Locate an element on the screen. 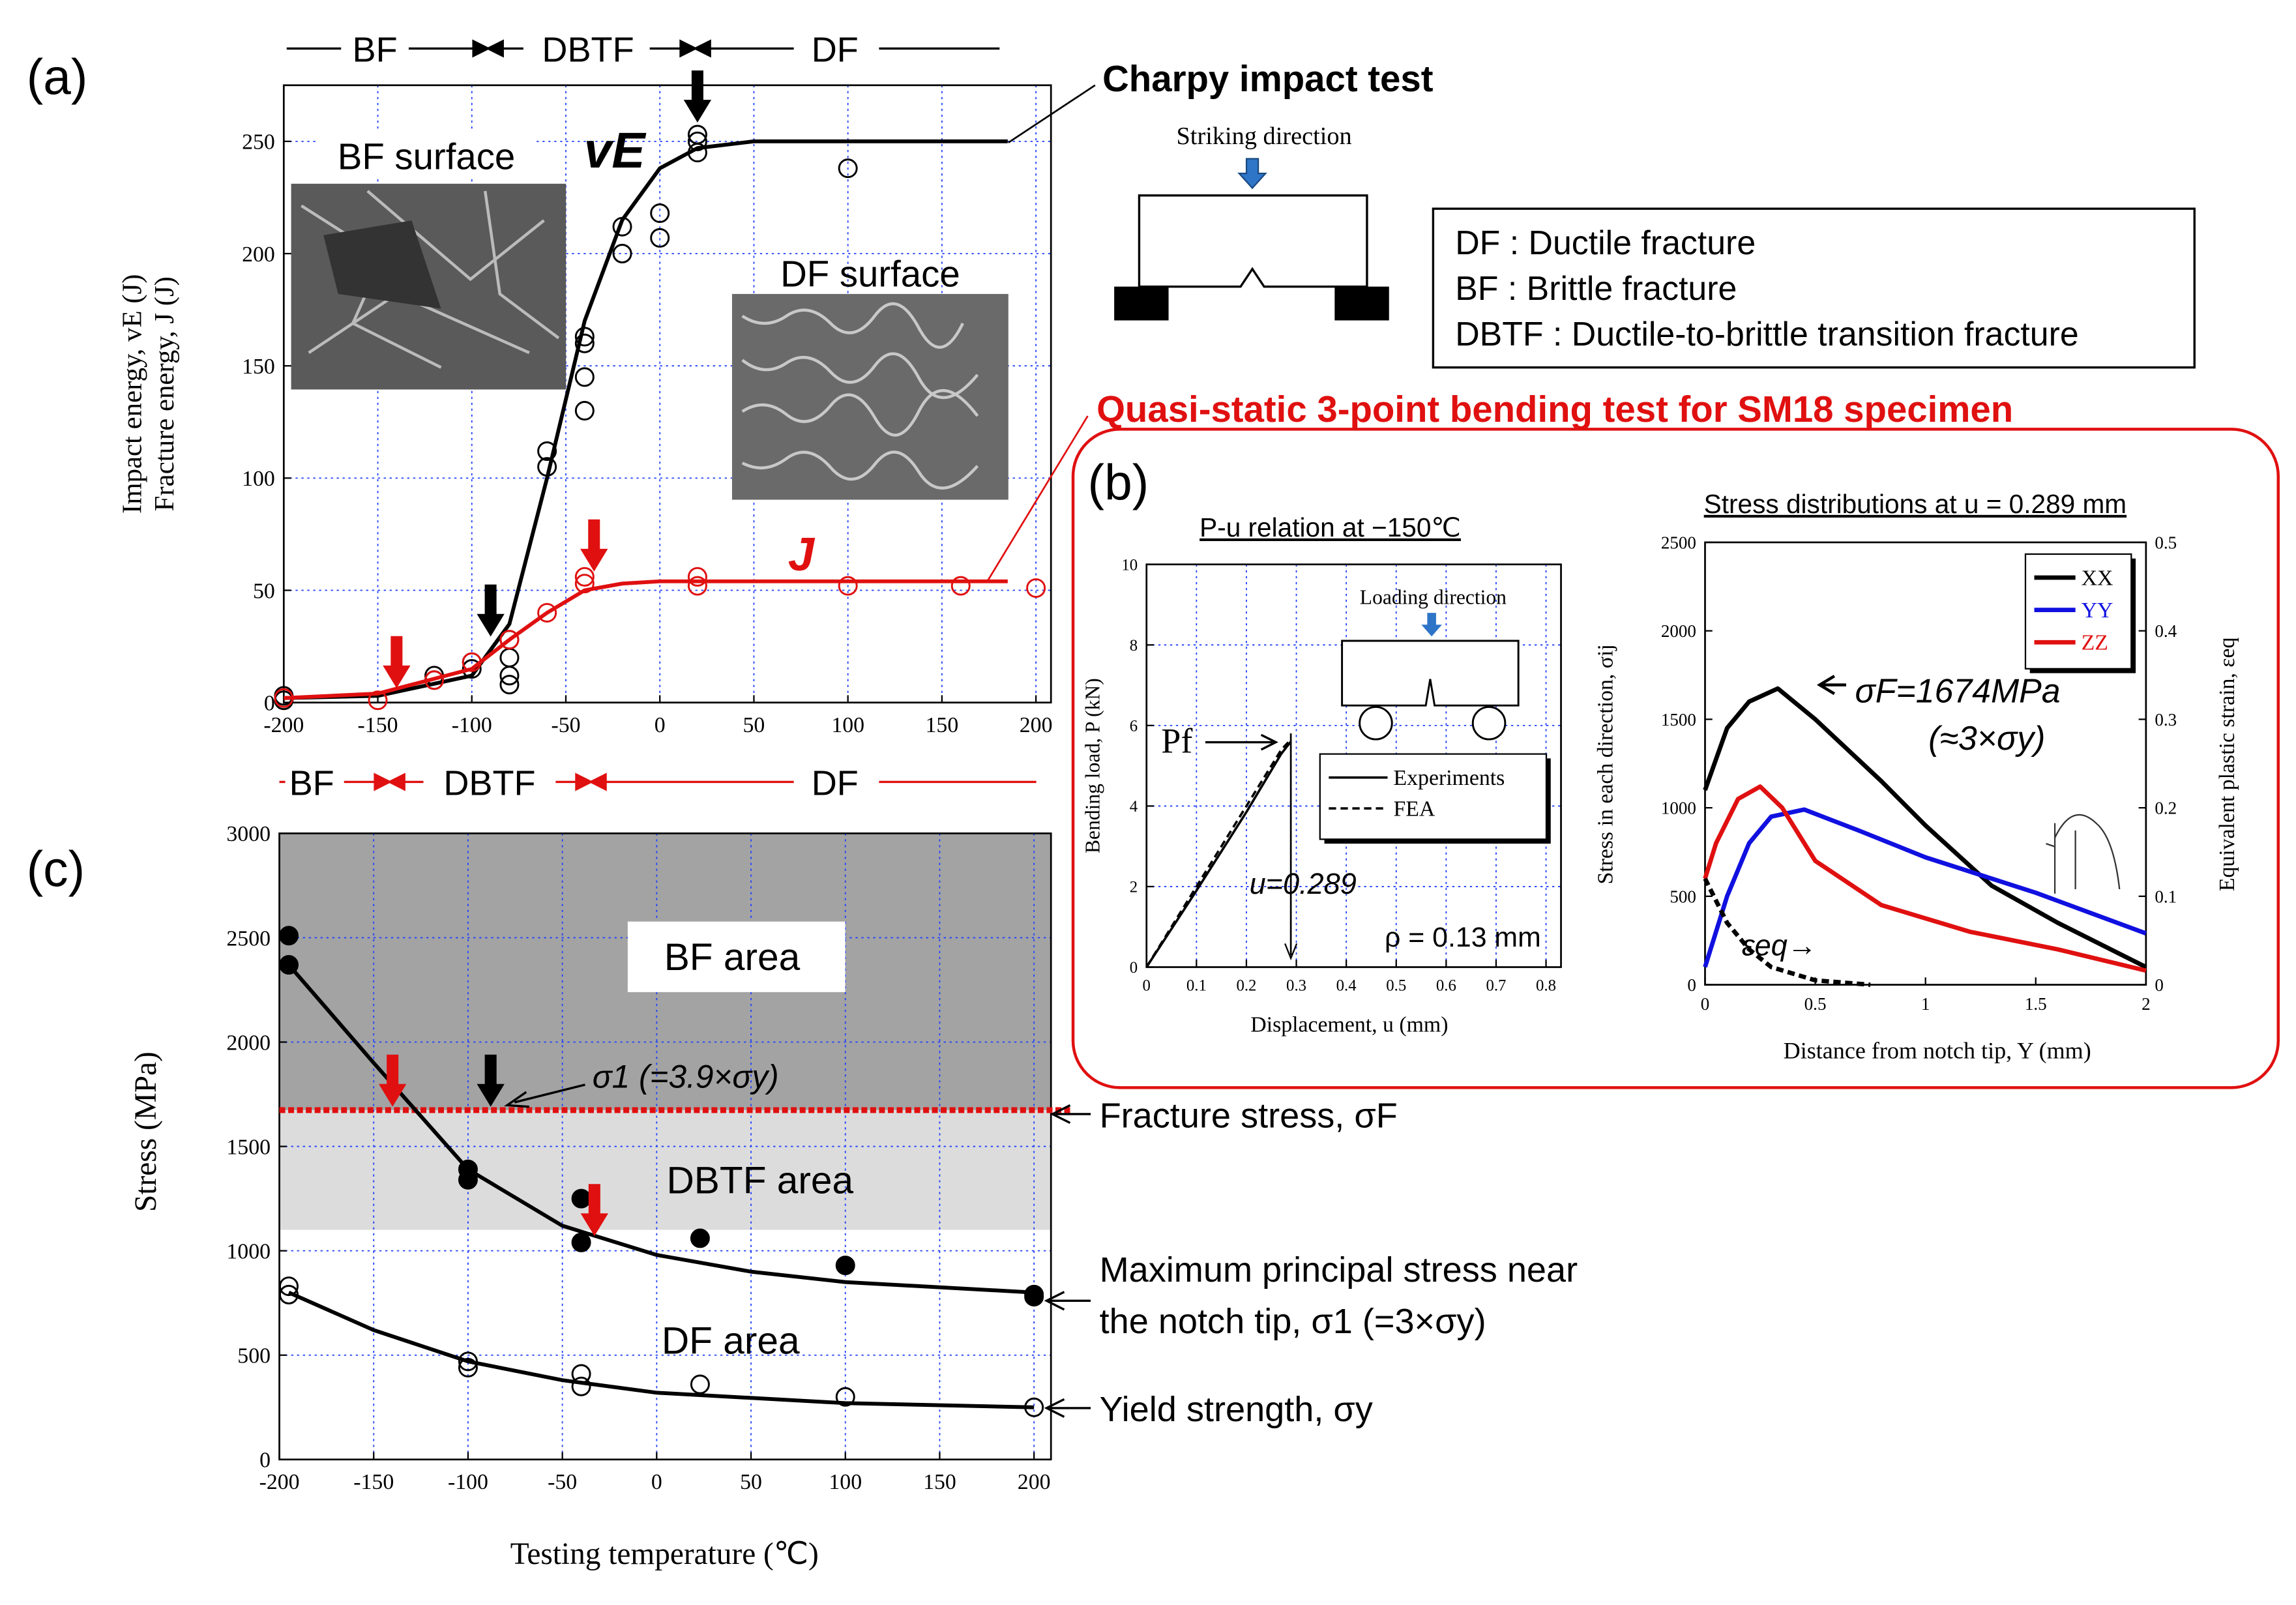 This screenshot has height=1605, width=2296. annotation: the notch tip, σ1 (=3×σy) is located at coordinates (1293, 1321).